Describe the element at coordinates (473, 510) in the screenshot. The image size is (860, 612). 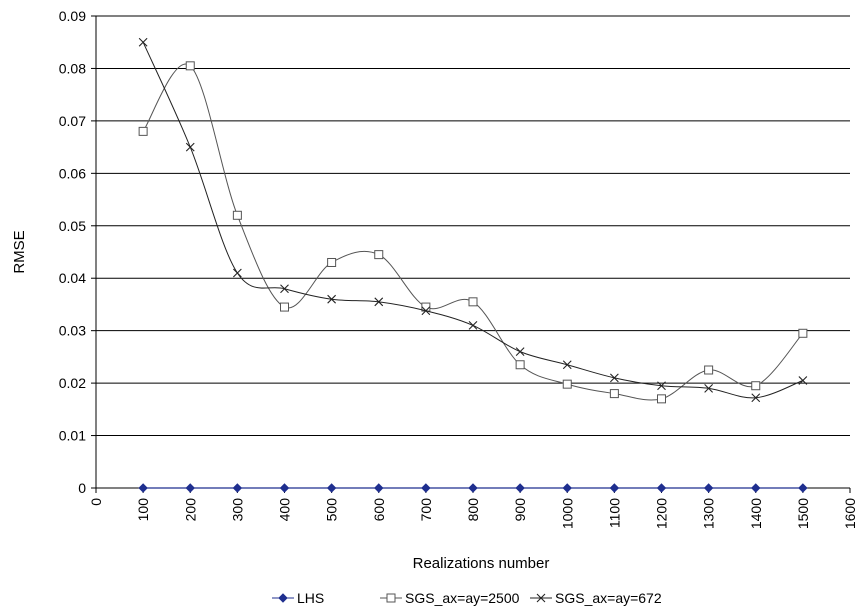
I see `x-tick-label: 800` at that location.